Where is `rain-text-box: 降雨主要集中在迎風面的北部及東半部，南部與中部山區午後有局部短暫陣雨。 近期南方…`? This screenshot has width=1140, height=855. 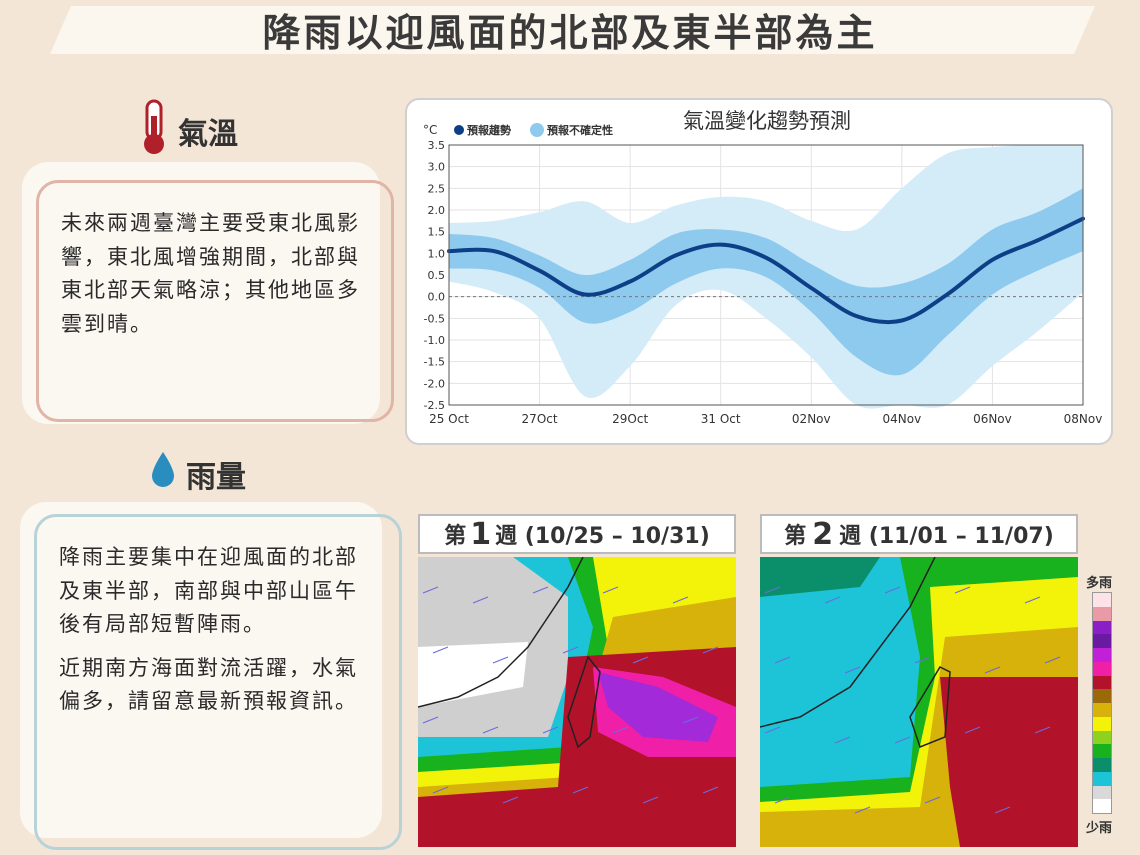 rain-text-box: 降雨主要集中在迎風面的北部及東半部，南部與中部山區午後有局部短暫陣雨。 近期南方… is located at coordinates (218, 682).